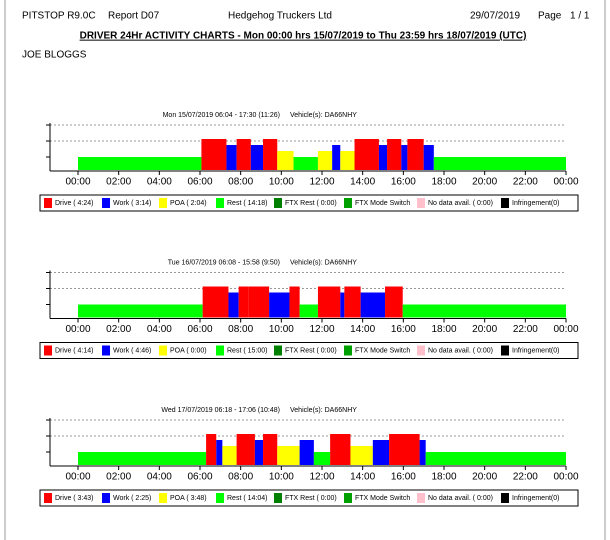 This screenshot has width=610, height=540. I want to click on system: PITSTOP R9.0C, so click(59, 16).